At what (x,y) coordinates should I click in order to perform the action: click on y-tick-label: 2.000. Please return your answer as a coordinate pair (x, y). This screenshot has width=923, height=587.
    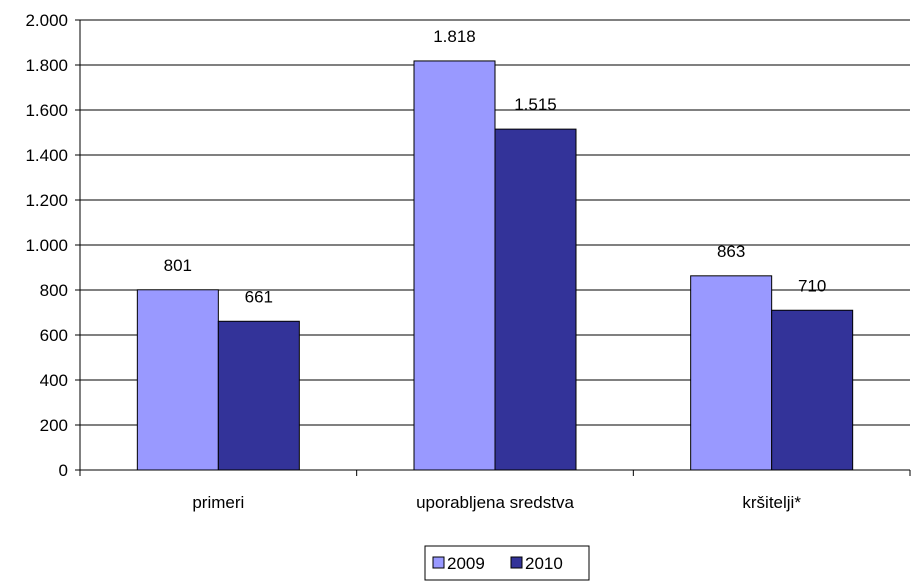
    Looking at the image, I should click on (46, 20).